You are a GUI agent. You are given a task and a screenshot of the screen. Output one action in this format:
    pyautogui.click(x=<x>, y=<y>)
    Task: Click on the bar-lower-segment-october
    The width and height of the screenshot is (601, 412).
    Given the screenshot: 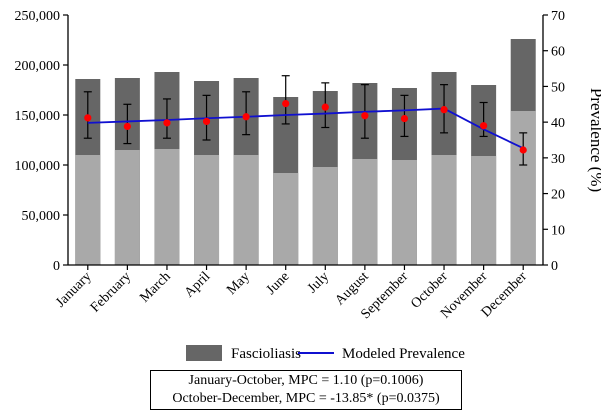 What is the action you would take?
    pyautogui.click(x=444, y=210)
    